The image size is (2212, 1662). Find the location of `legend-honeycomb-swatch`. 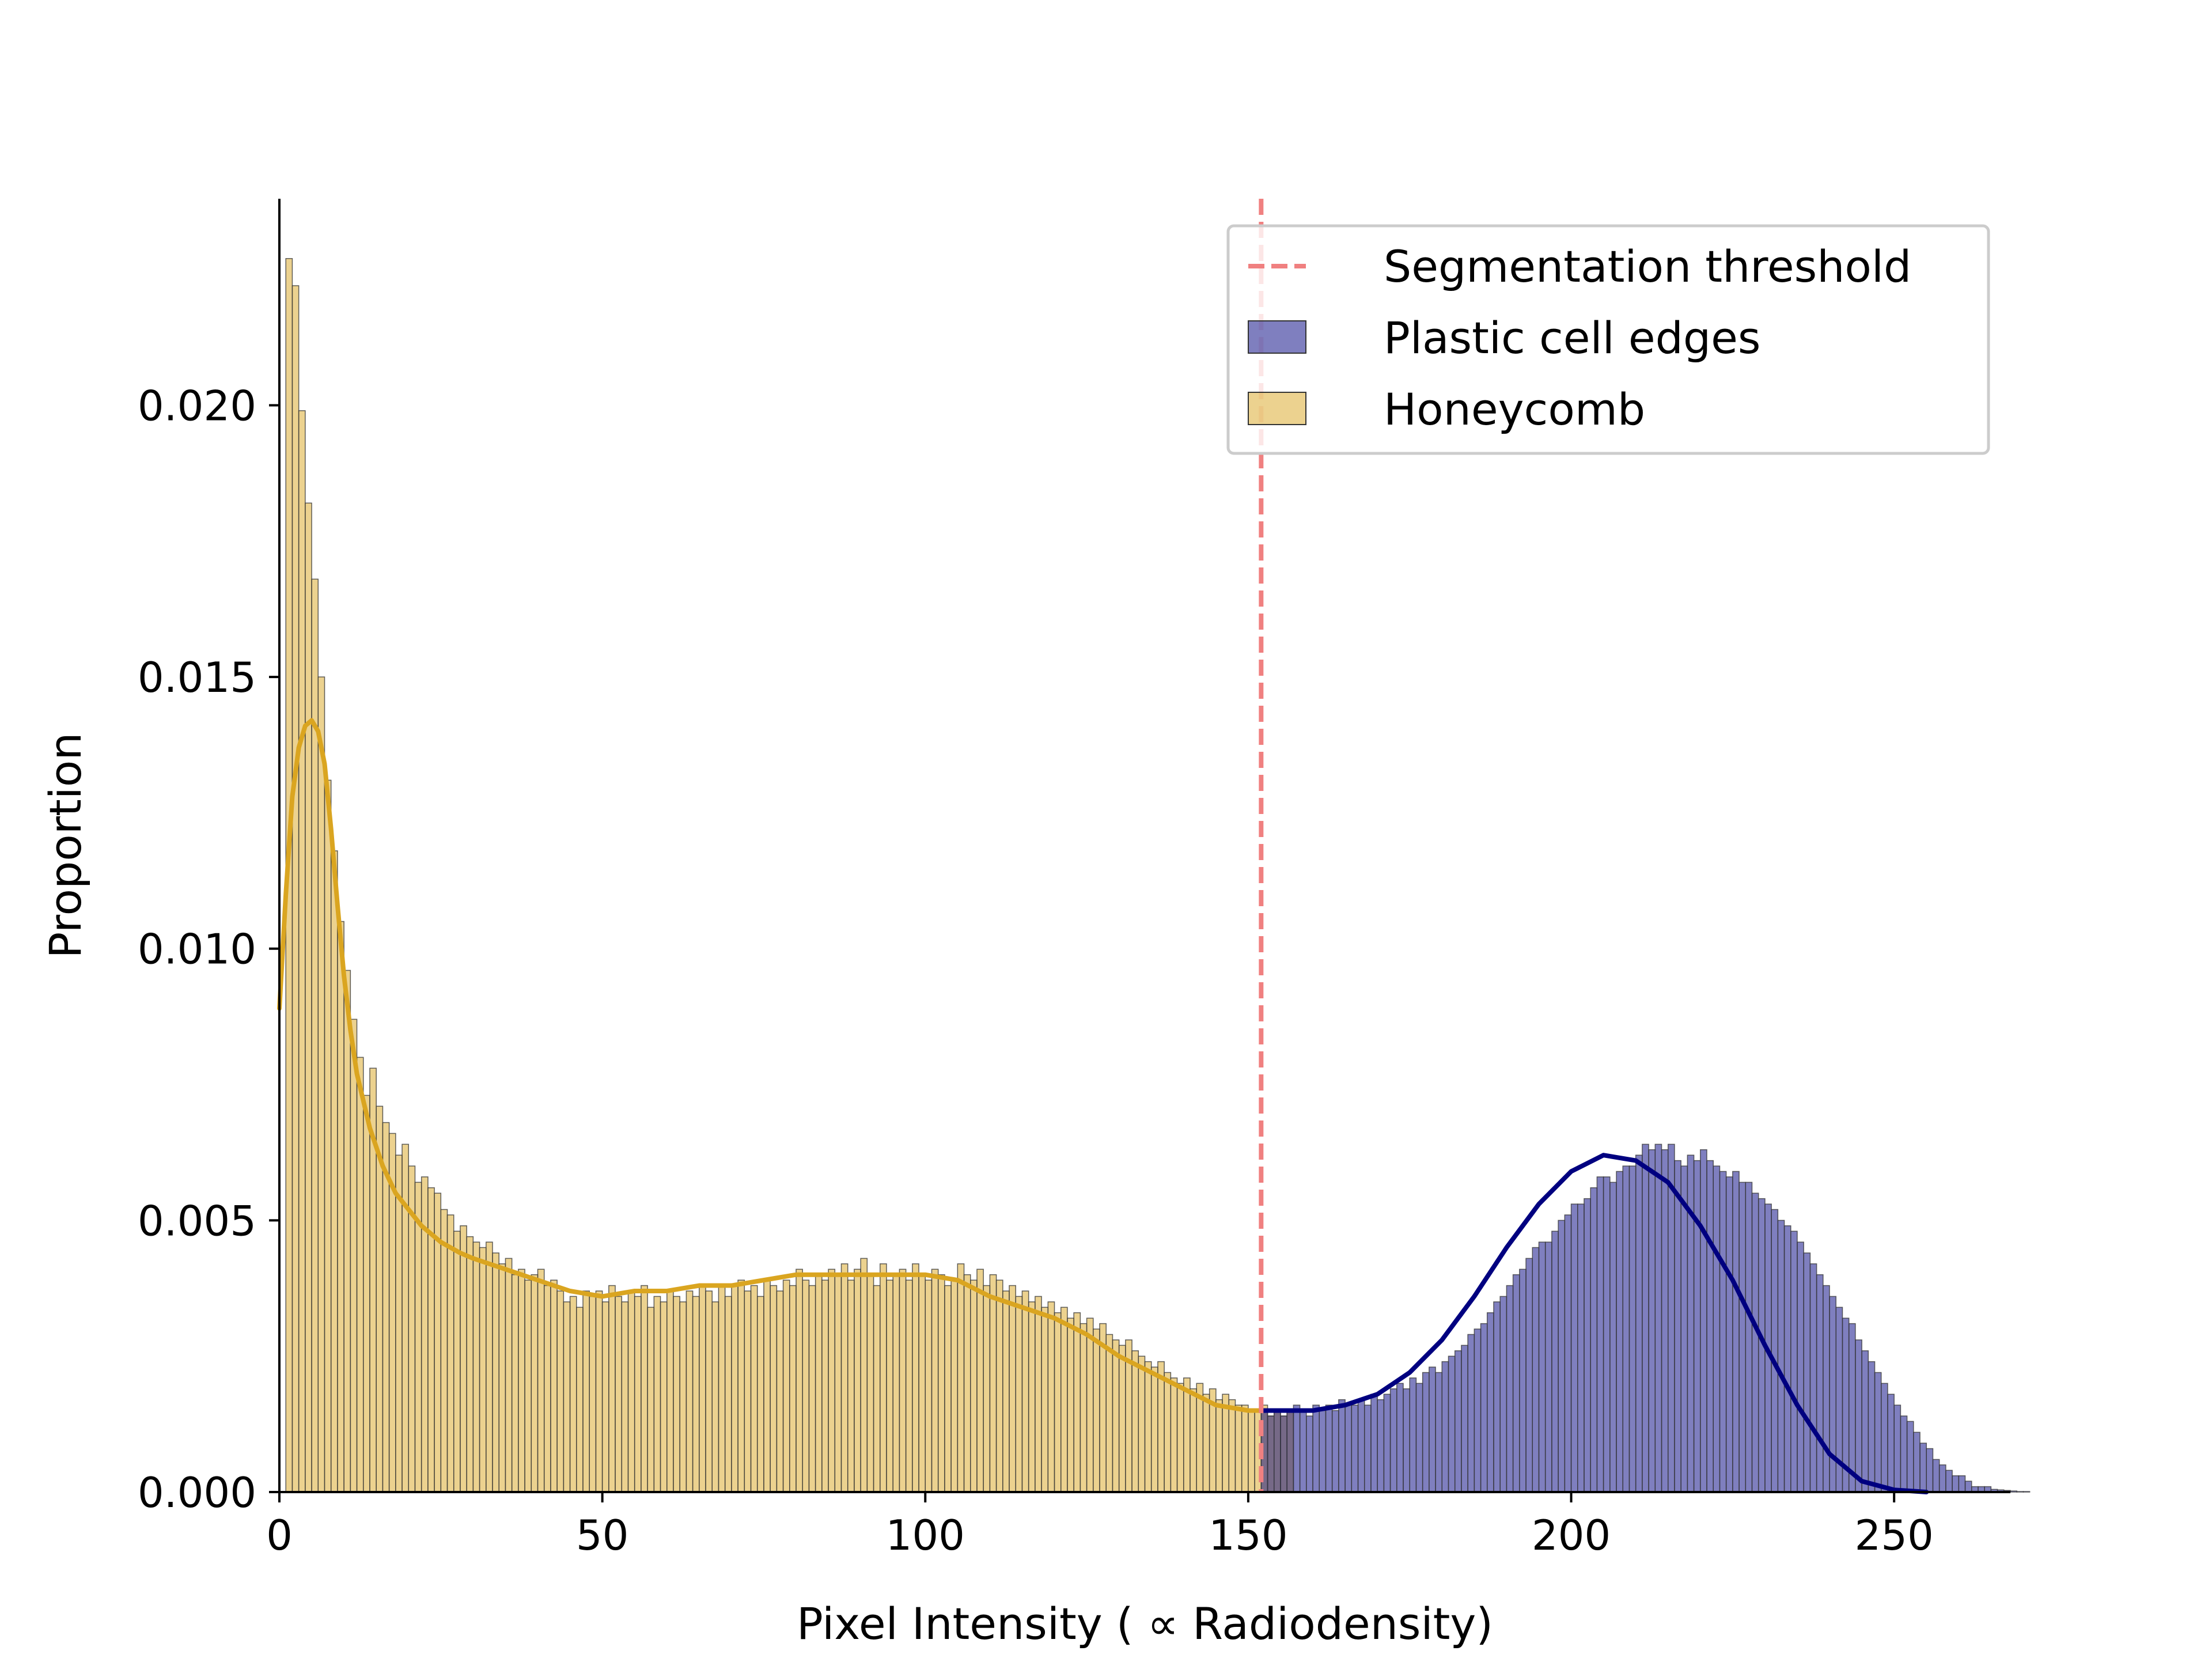

legend-honeycomb-swatch is located at coordinates (1277, 409).